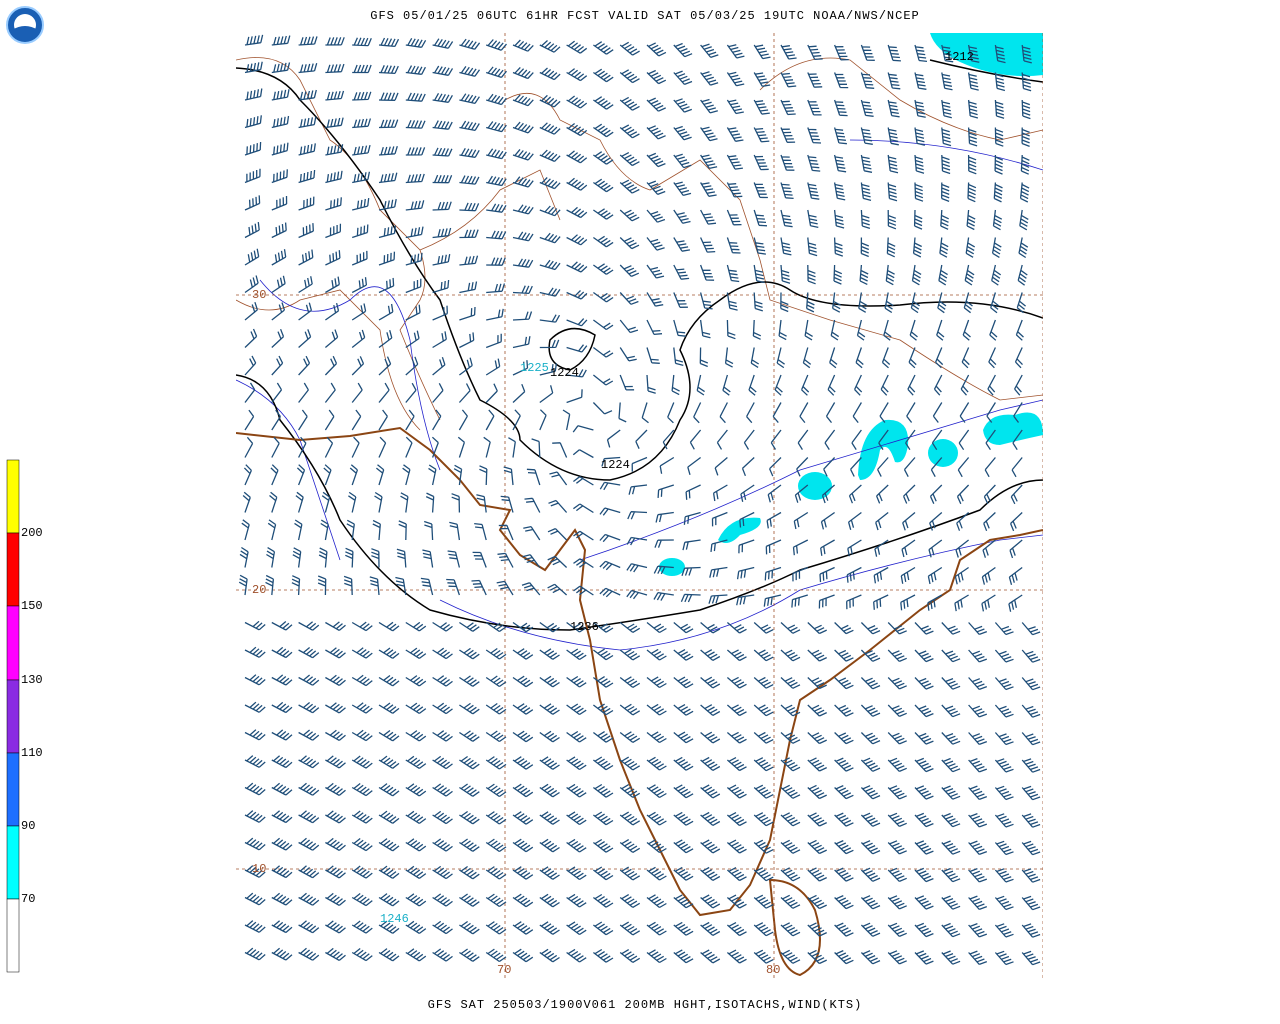 This screenshot has width=1280, height=1024. What do you see at coordinates (259, 295) in the screenshot?
I see `latitude-label: 30` at bounding box center [259, 295].